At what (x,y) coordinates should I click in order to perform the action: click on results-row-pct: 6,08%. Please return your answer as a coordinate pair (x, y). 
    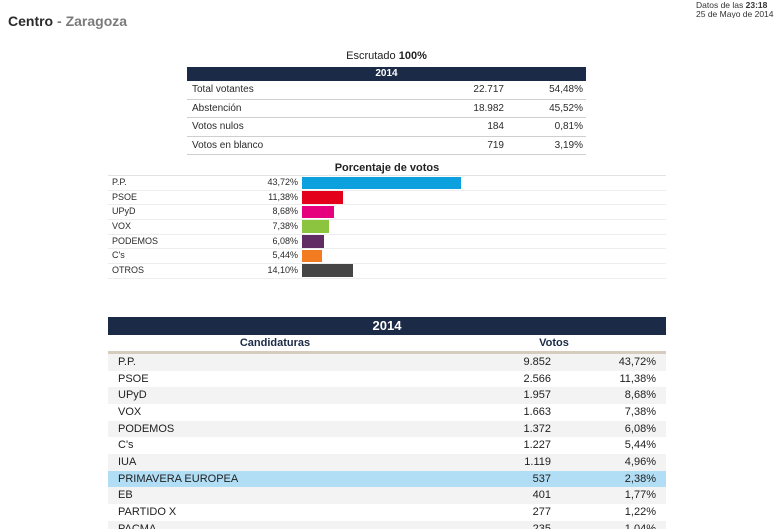
    Looking at the image, I should click on (640, 428).